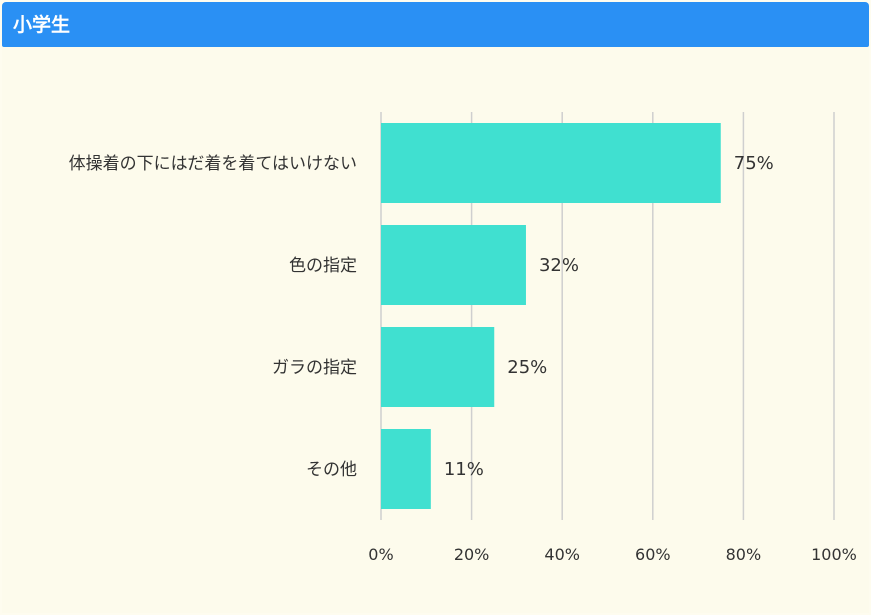  Describe the element at coordinates (435, 24) in the screenshot. I see `chart-header: 小学生` at that location.